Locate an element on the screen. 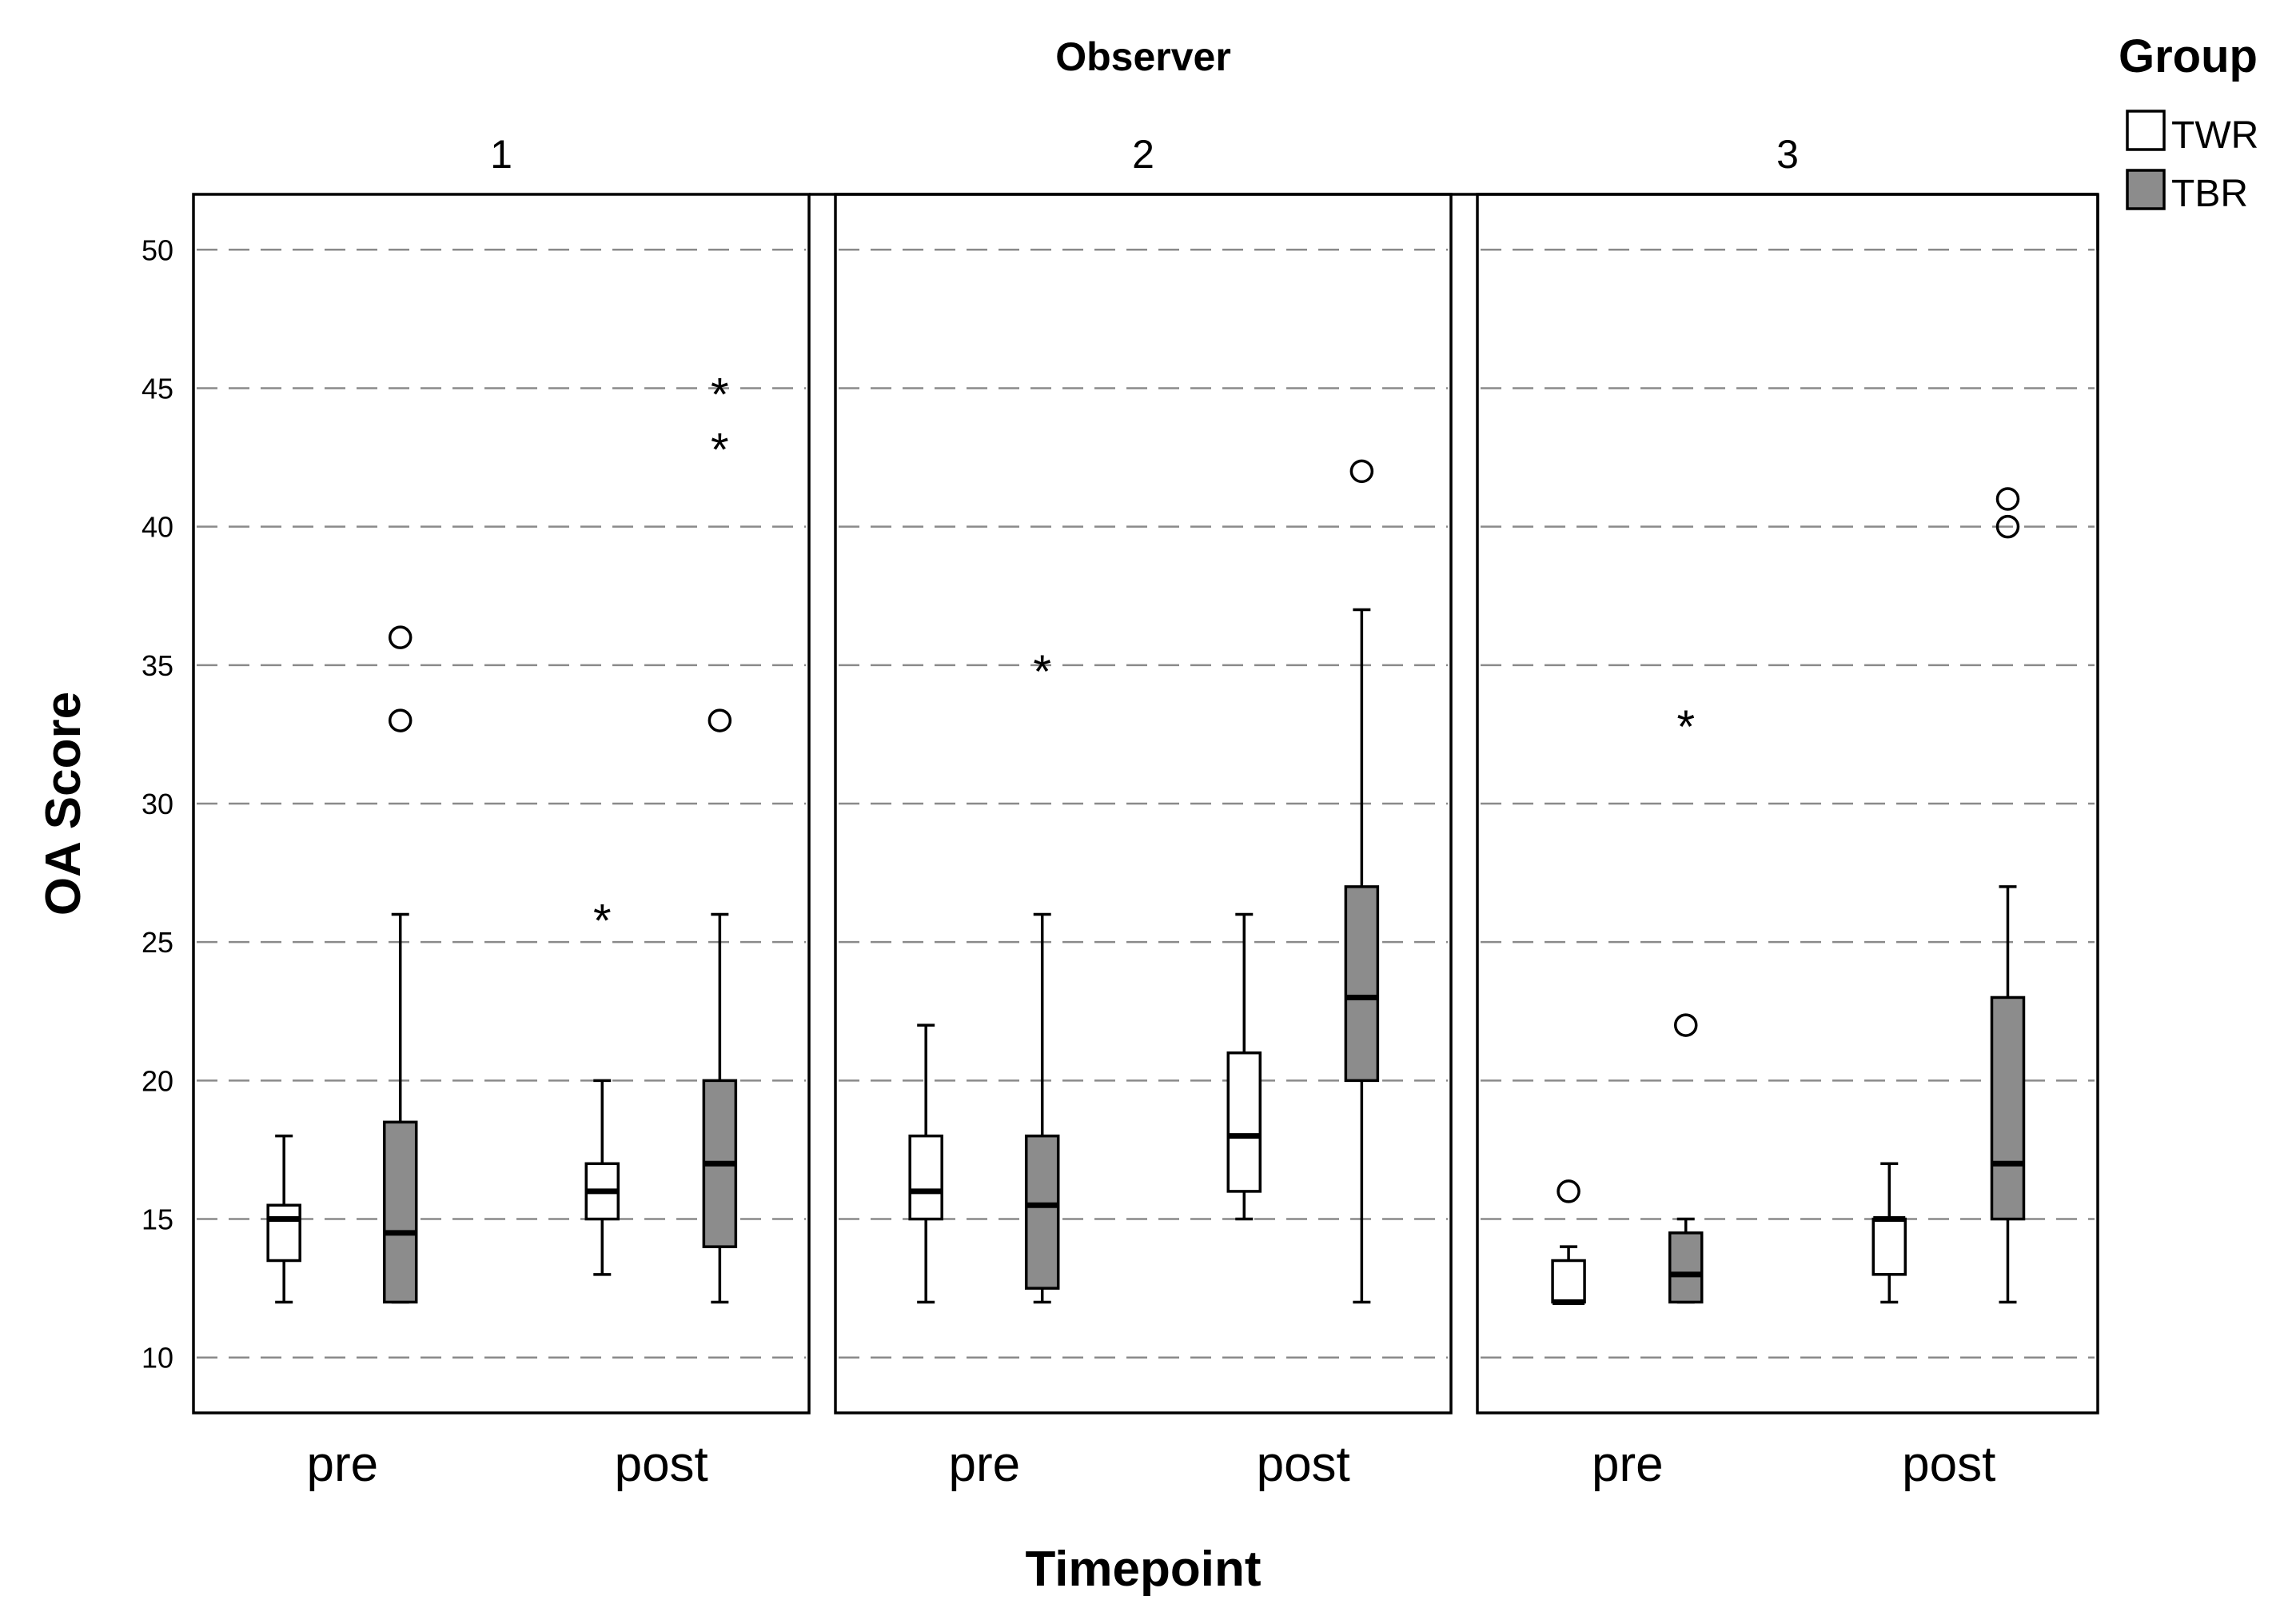  box-1-pre-tbr is located at coordinates (400, 964).